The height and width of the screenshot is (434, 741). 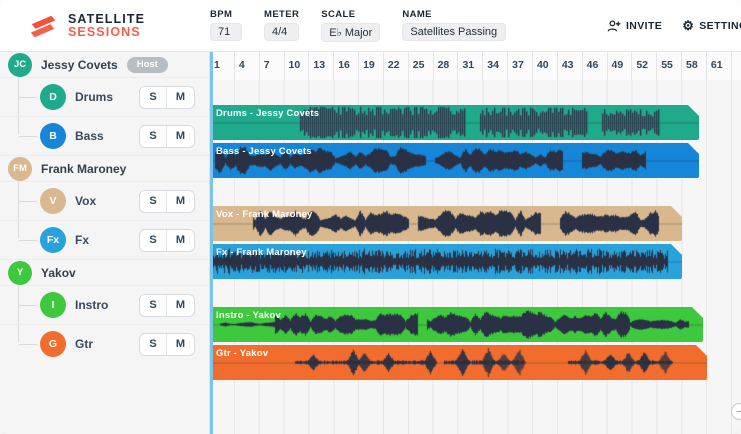 I want to click on track-name: Fx, so click(x=82, y=240).